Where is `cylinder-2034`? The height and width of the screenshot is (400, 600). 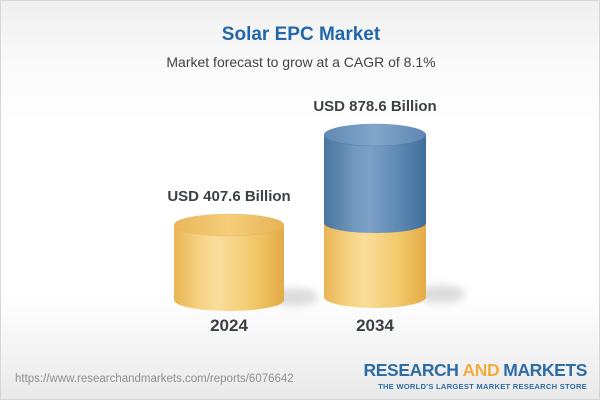
cylinder-2034 is located at coordinates (375, 215).